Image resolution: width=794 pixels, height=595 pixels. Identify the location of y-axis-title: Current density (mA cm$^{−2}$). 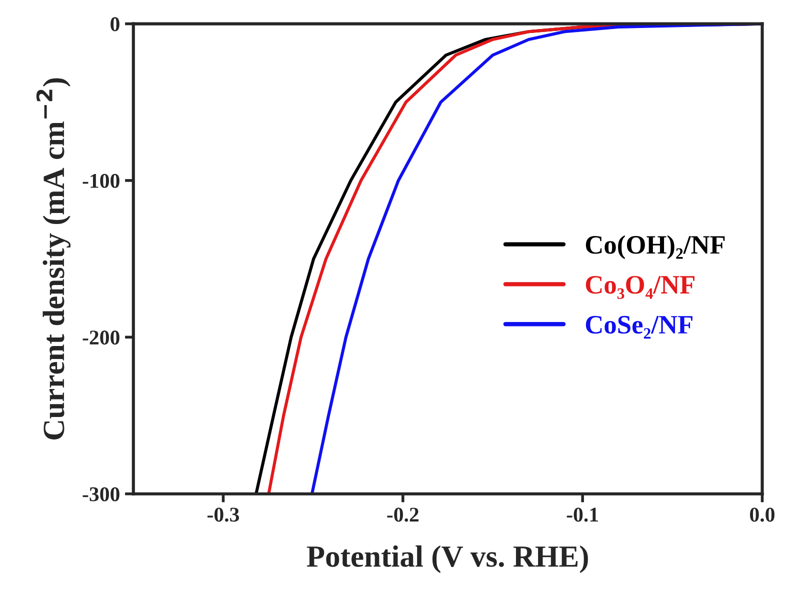
(53, 259).